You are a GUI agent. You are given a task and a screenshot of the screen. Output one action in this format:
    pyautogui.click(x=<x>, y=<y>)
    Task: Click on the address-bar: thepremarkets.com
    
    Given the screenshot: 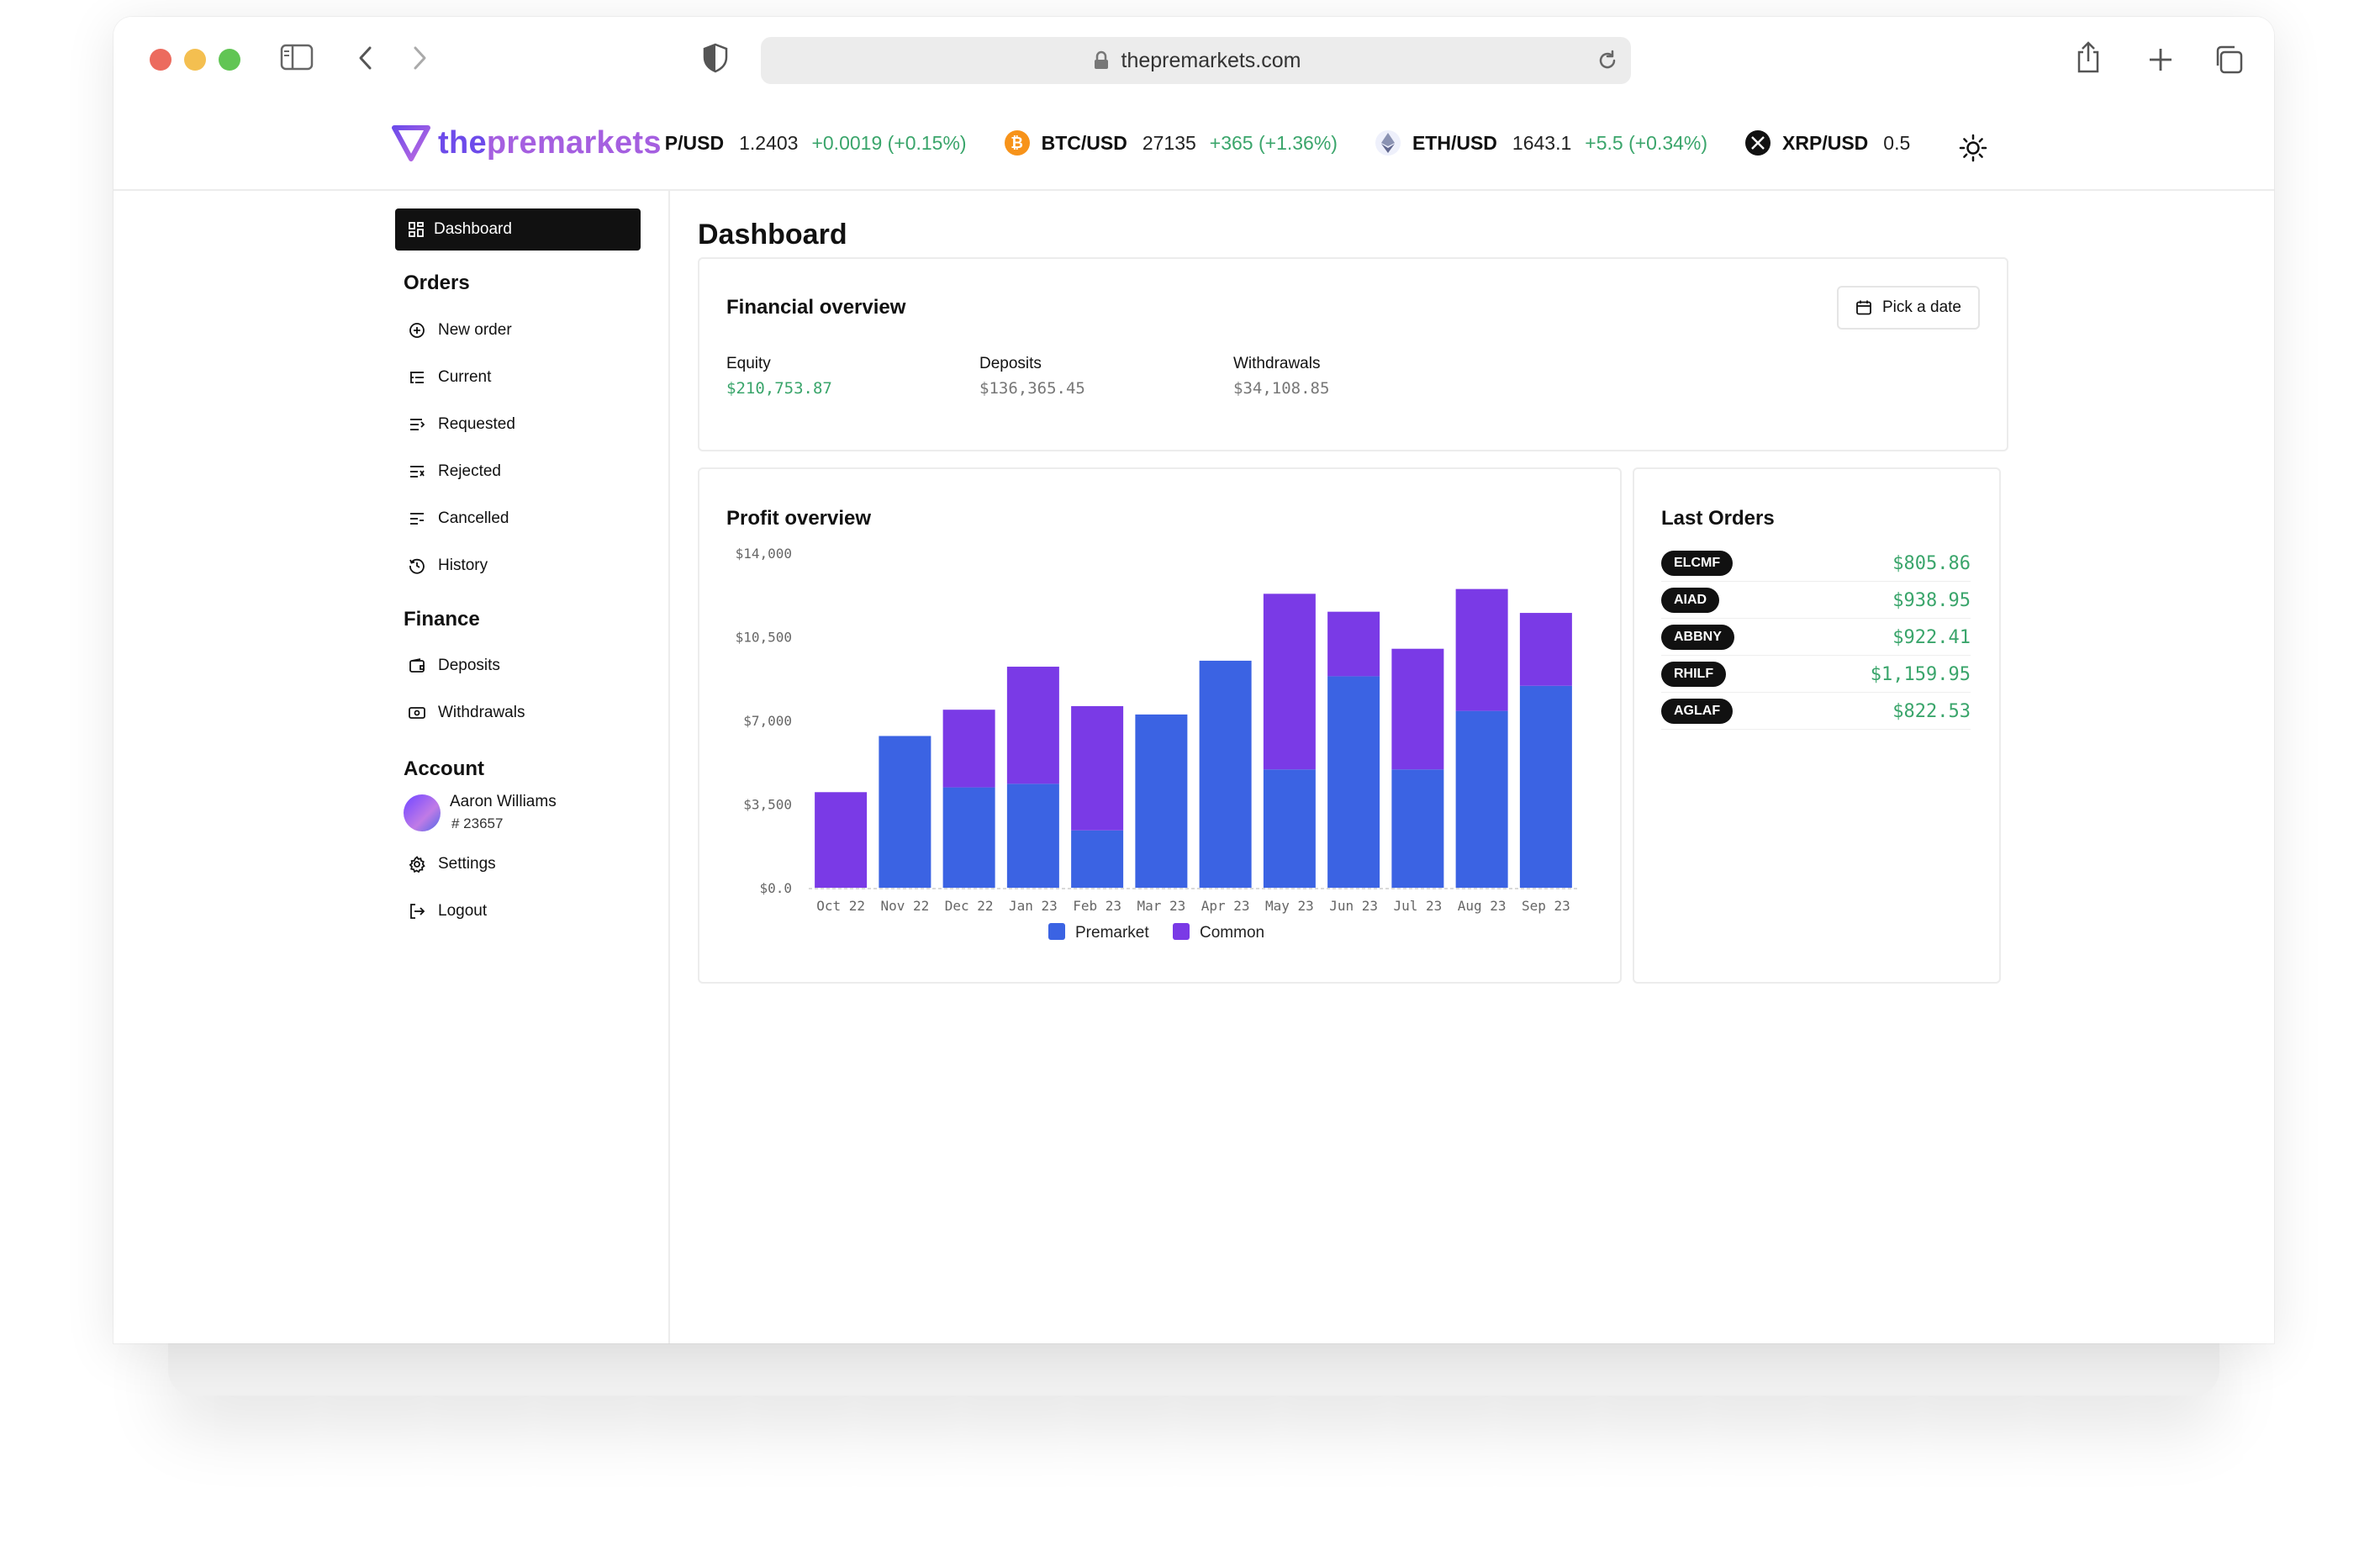 What is the action you would take?
    pyautogui.click(x=1196, y=60)
    